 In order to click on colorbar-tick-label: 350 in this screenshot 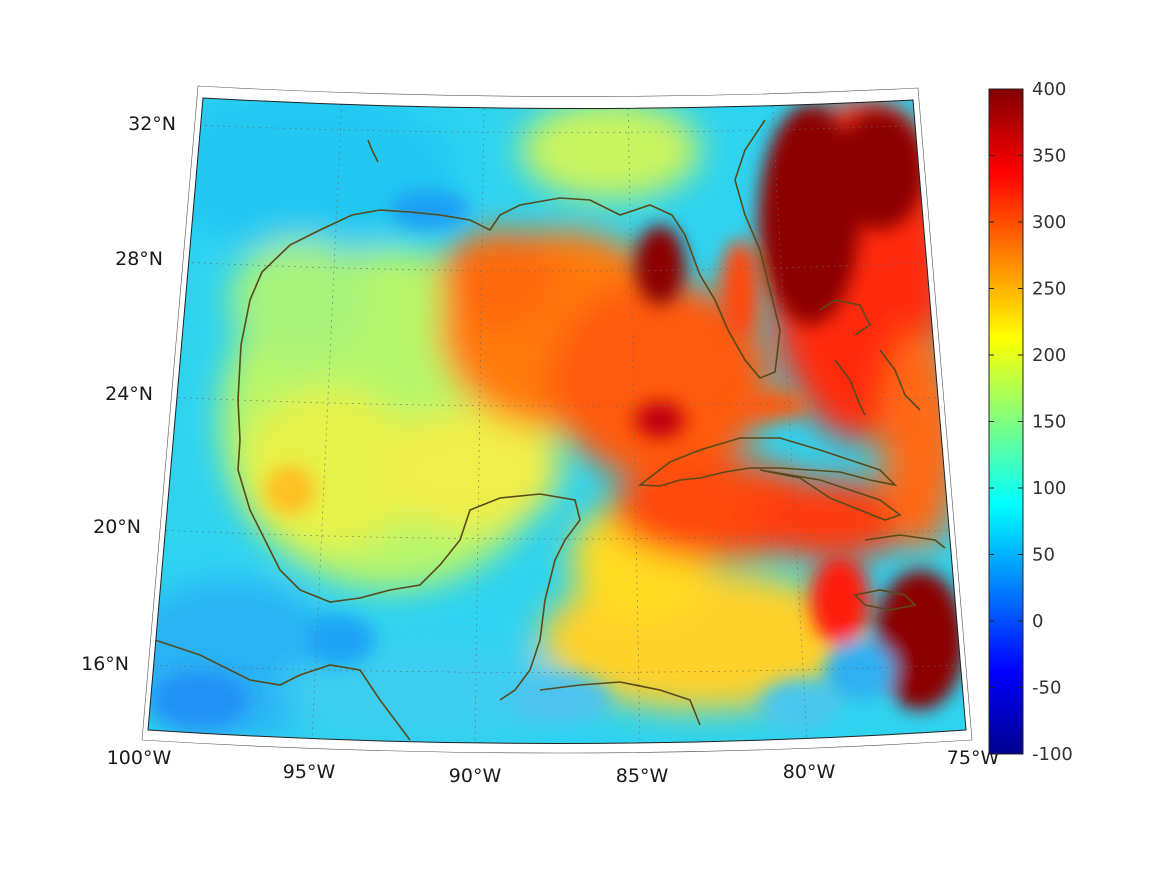, I will do `click(1049, 156)`.